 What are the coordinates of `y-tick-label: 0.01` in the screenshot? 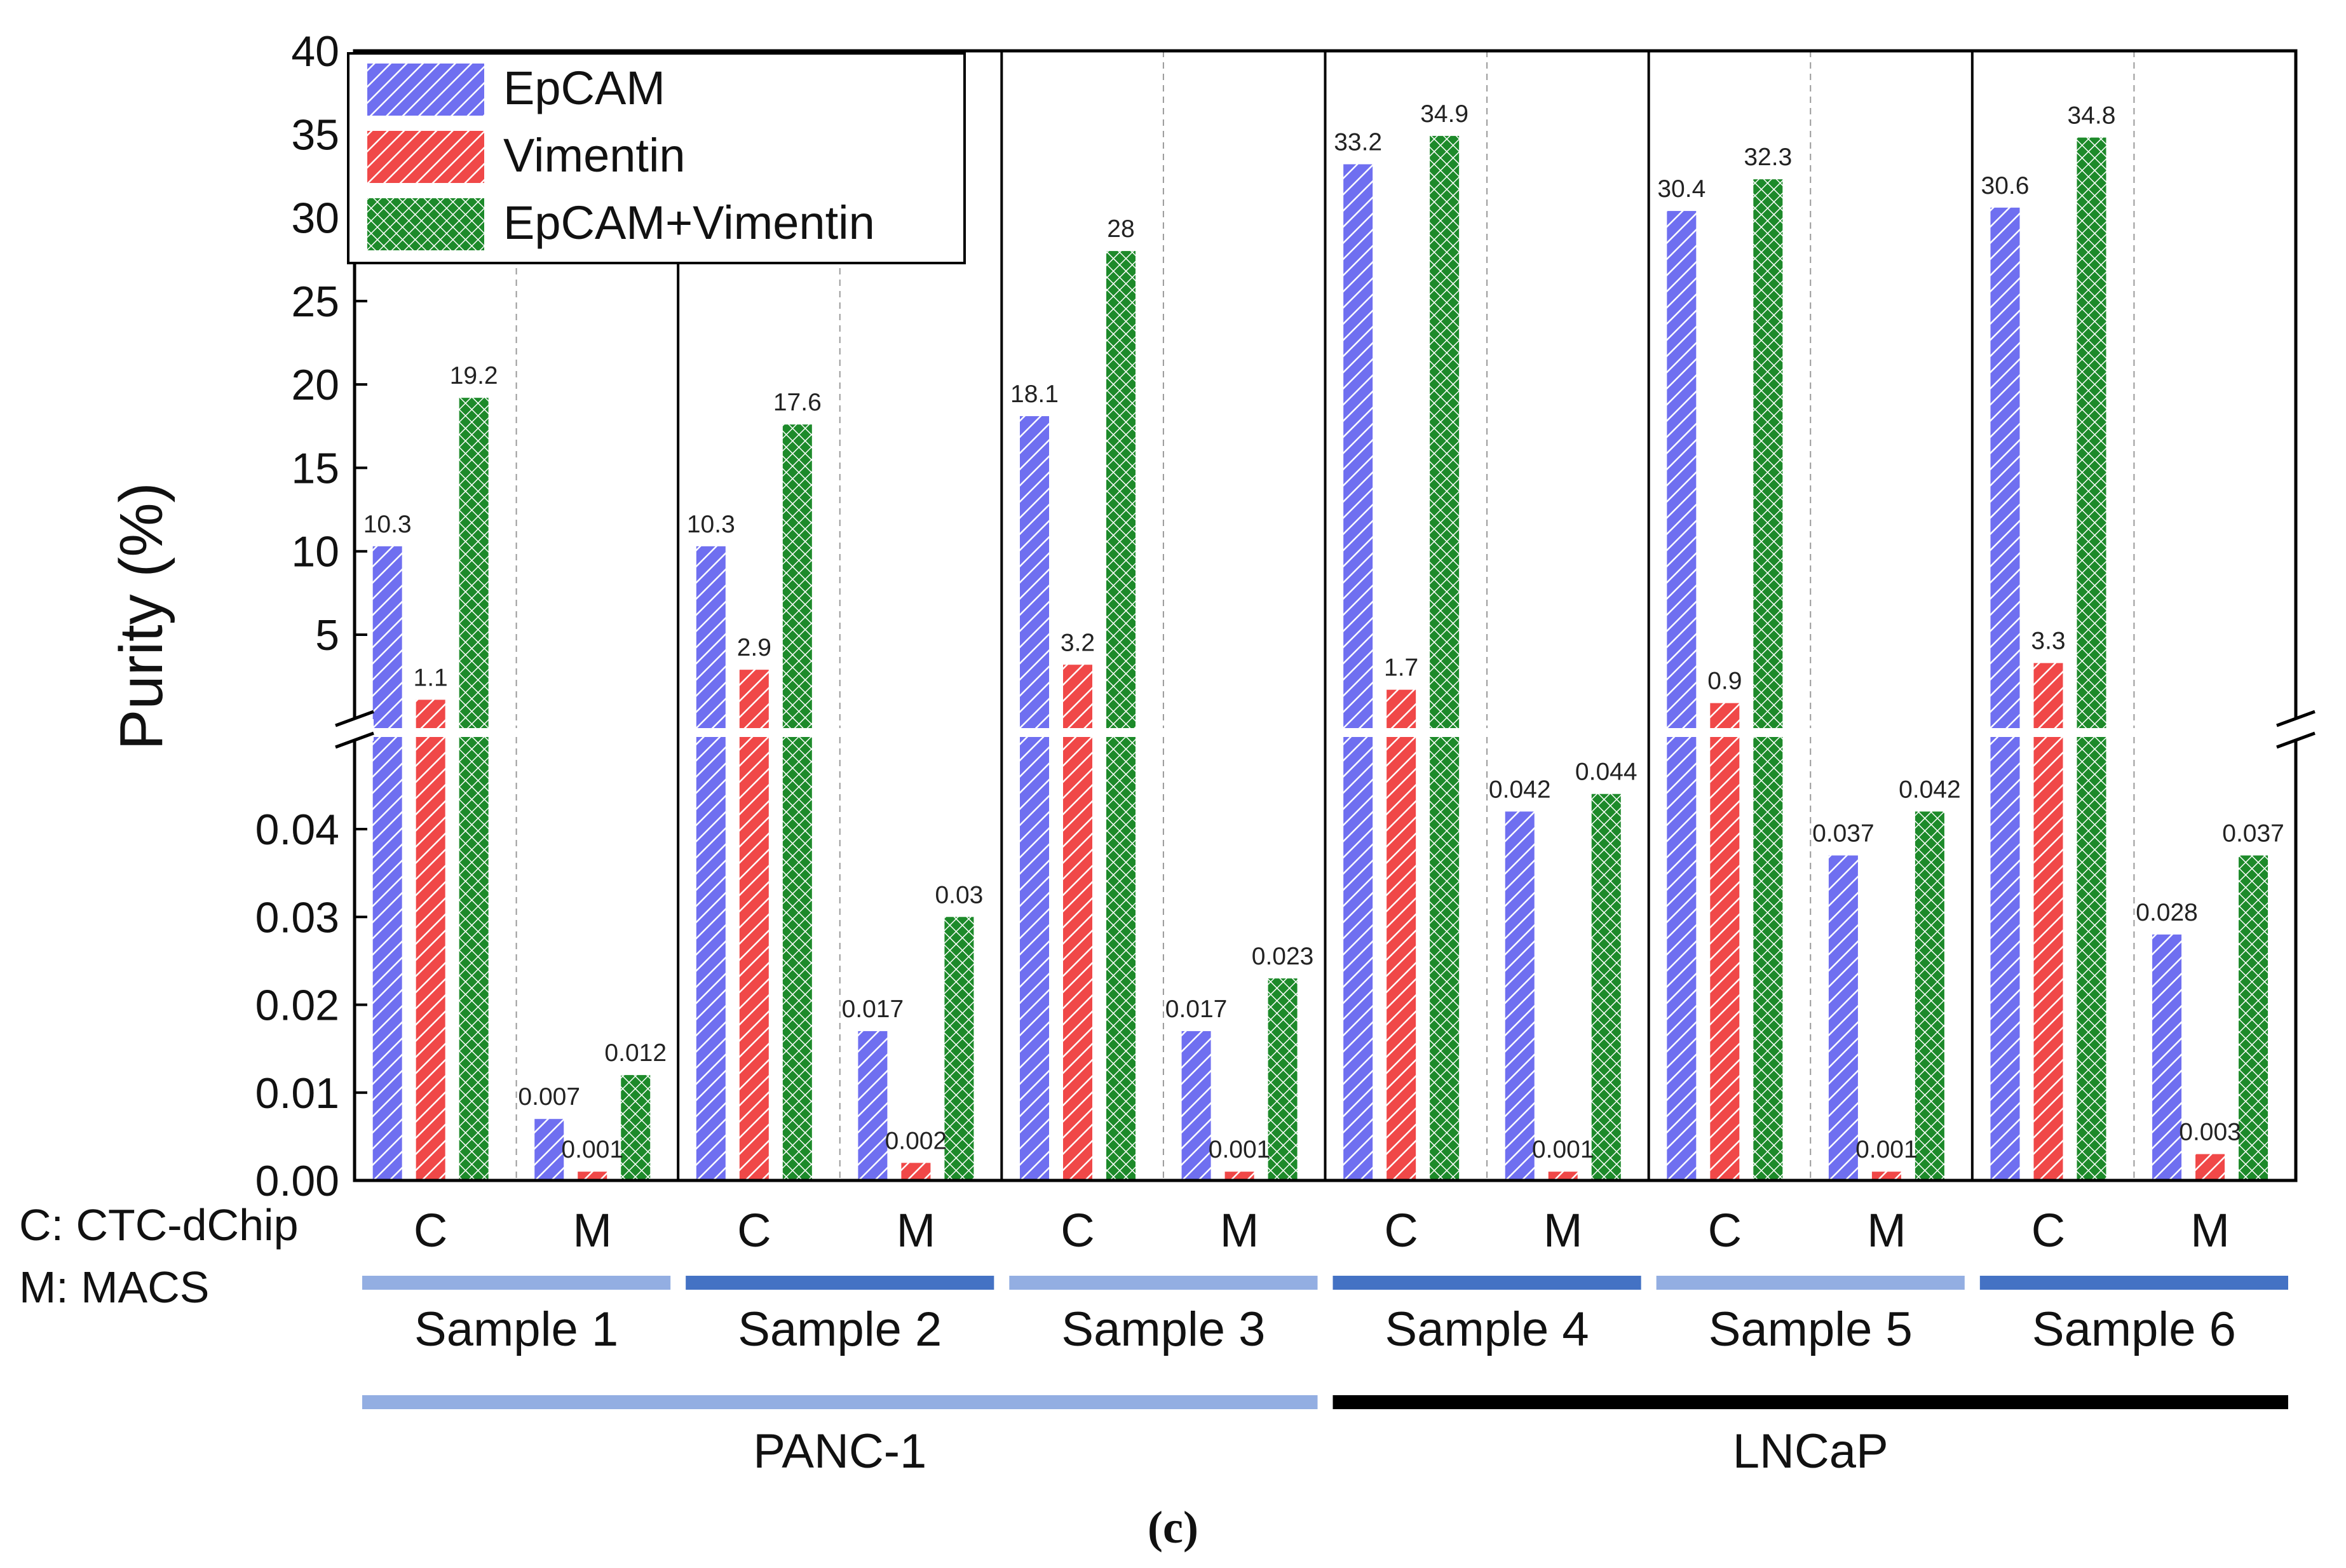 It's located at (297, 1093).